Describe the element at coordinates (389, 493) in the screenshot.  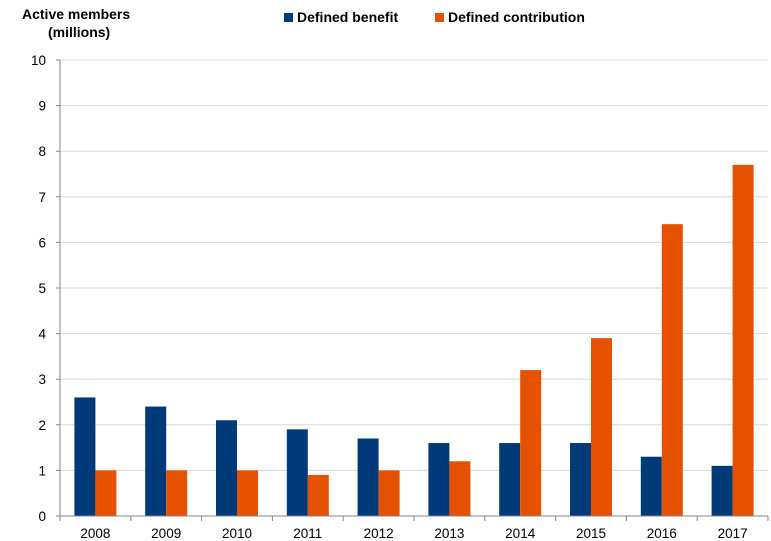
I see `bar-defined-contribution-2012` at that location.